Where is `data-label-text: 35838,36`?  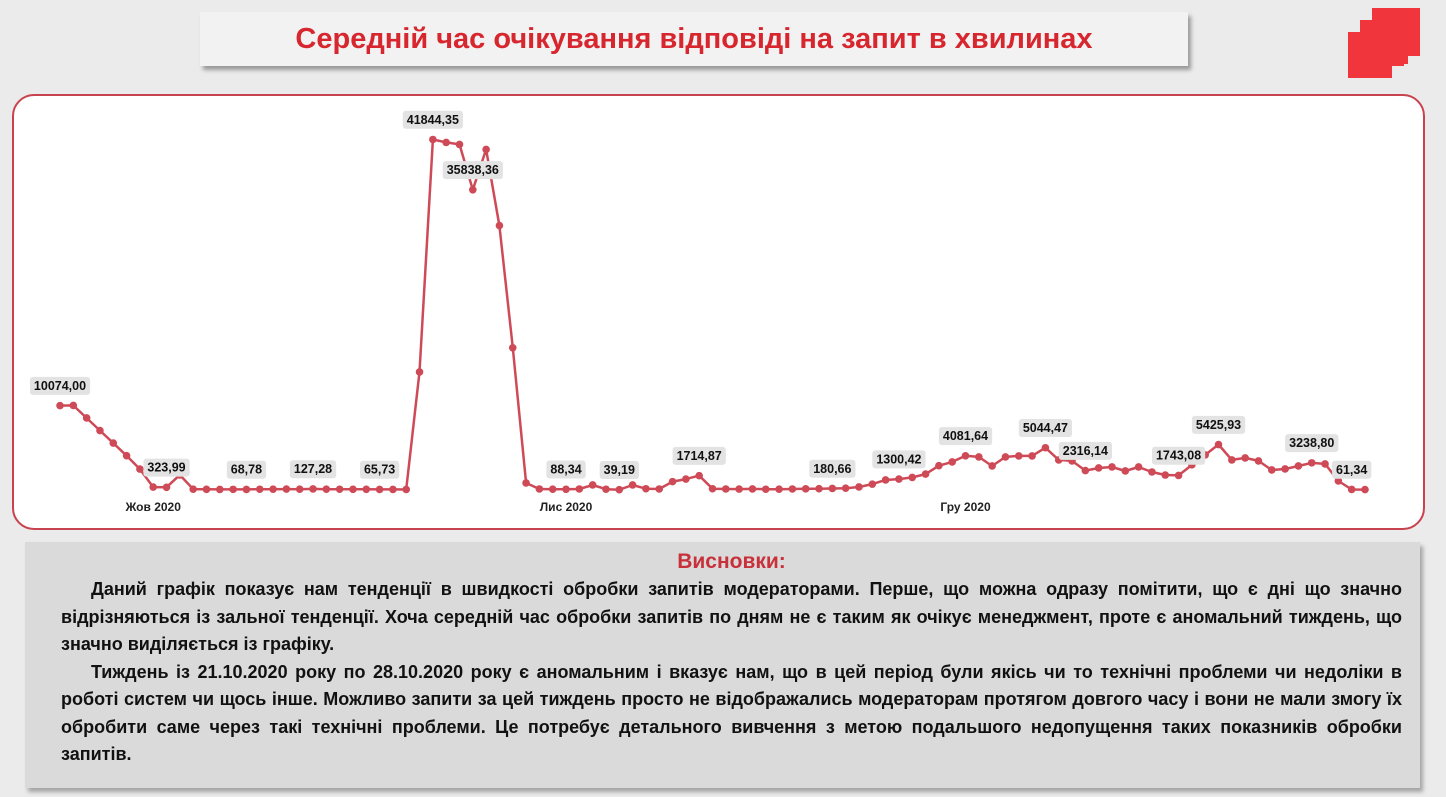 data-label-text: 35838,36 is located at coordinates (473, 170).